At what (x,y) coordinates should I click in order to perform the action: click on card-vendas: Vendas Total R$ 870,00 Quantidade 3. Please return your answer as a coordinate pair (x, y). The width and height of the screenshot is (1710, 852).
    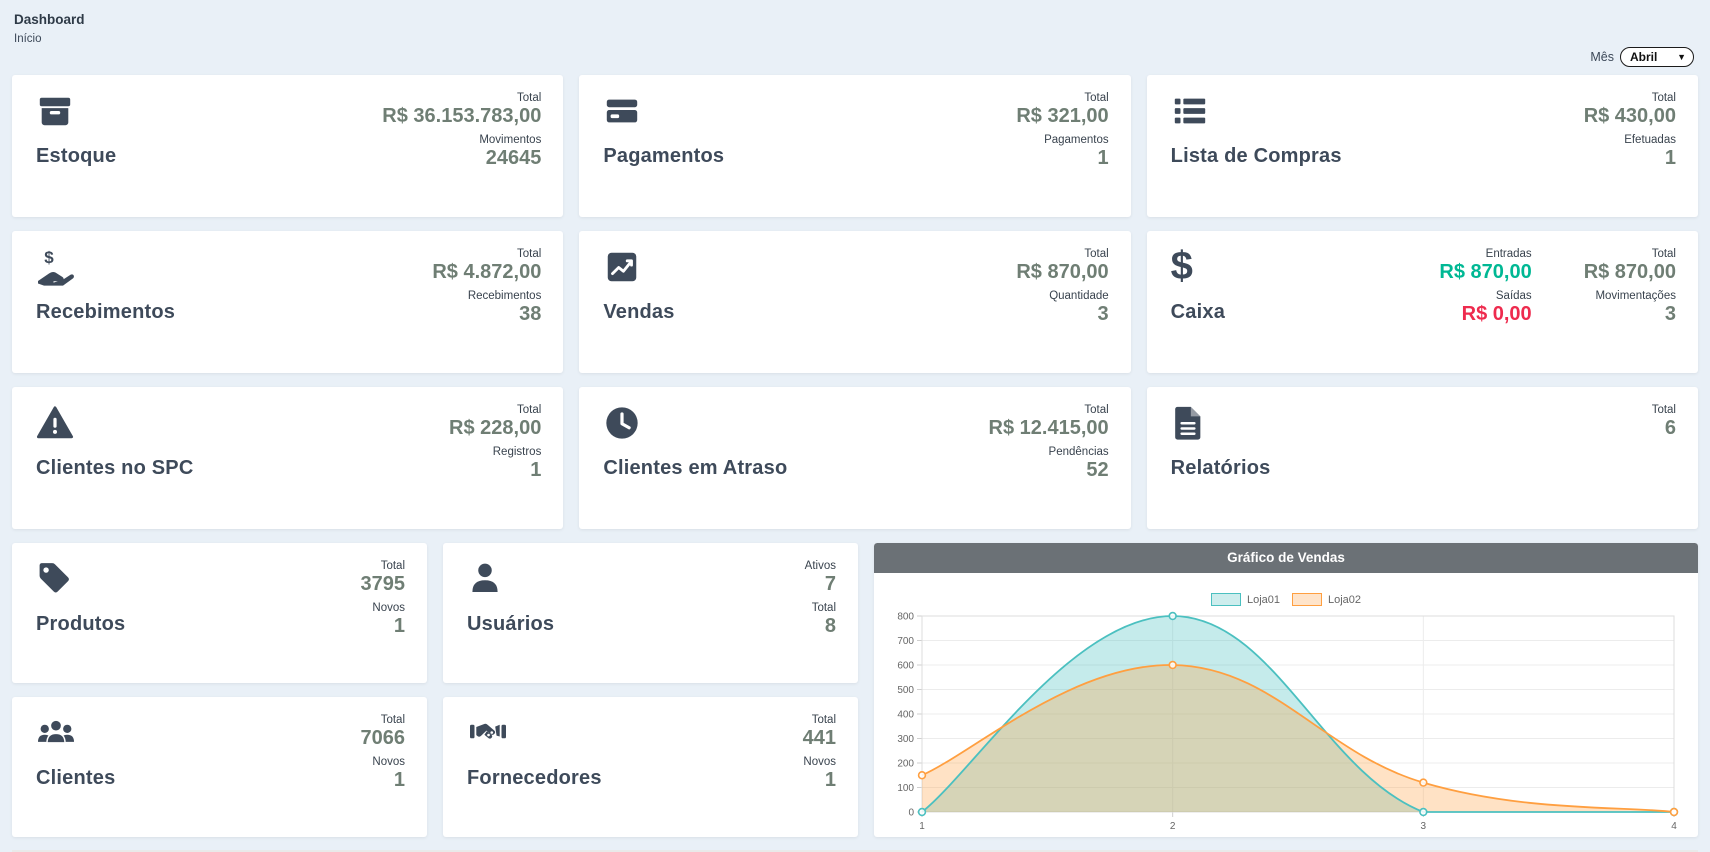
    Looking at the image, I should click on (855, 302).